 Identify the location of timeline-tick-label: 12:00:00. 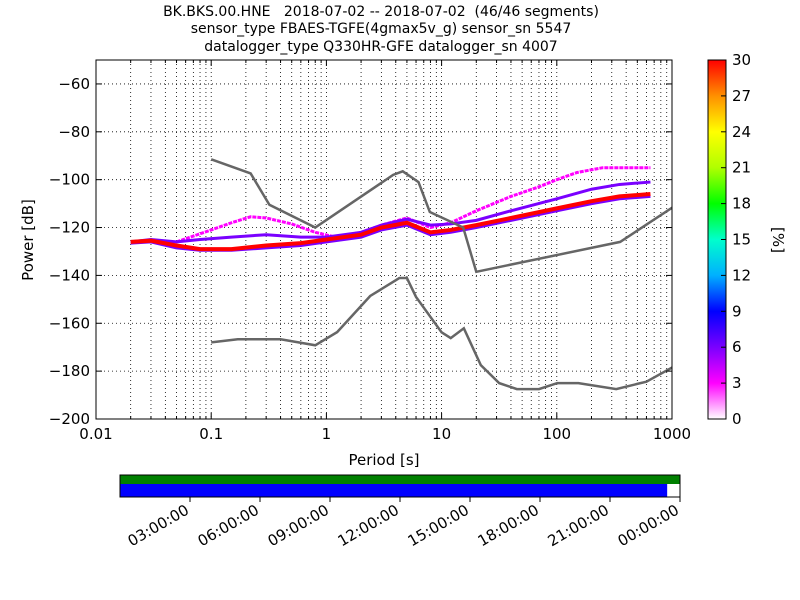
(368, 525).